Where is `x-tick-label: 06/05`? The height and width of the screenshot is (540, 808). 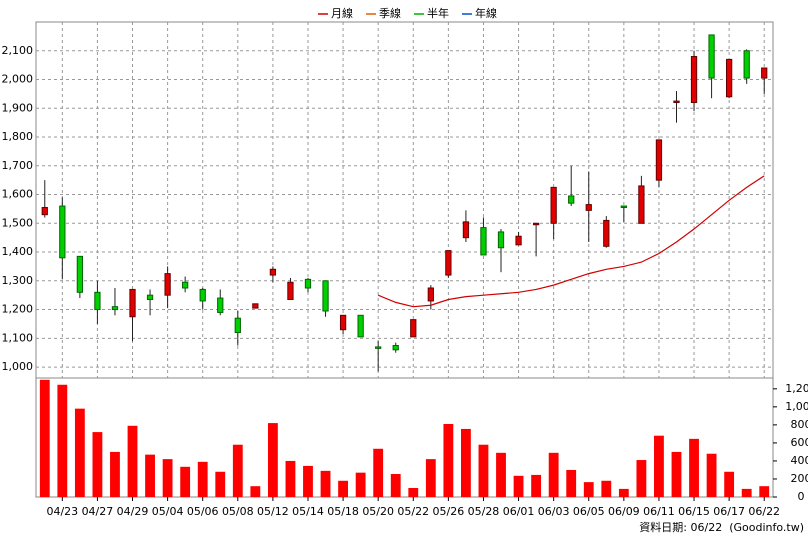
x-tick-label: 06/05 is located at coordinates (589, 511).